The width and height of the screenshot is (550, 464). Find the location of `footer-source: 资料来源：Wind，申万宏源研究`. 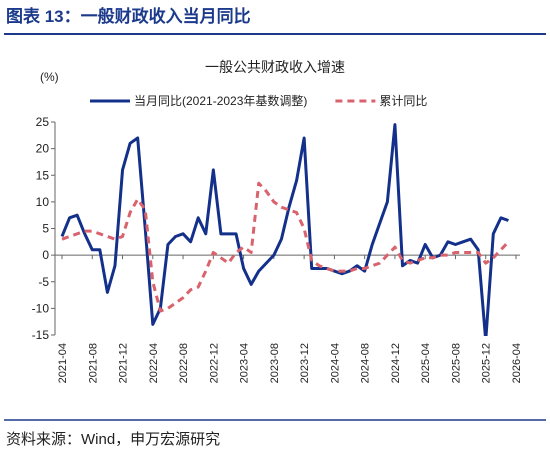

footer-source: 资料来源：Wind，申万宏源研究 is located at coordinates (113, 439).